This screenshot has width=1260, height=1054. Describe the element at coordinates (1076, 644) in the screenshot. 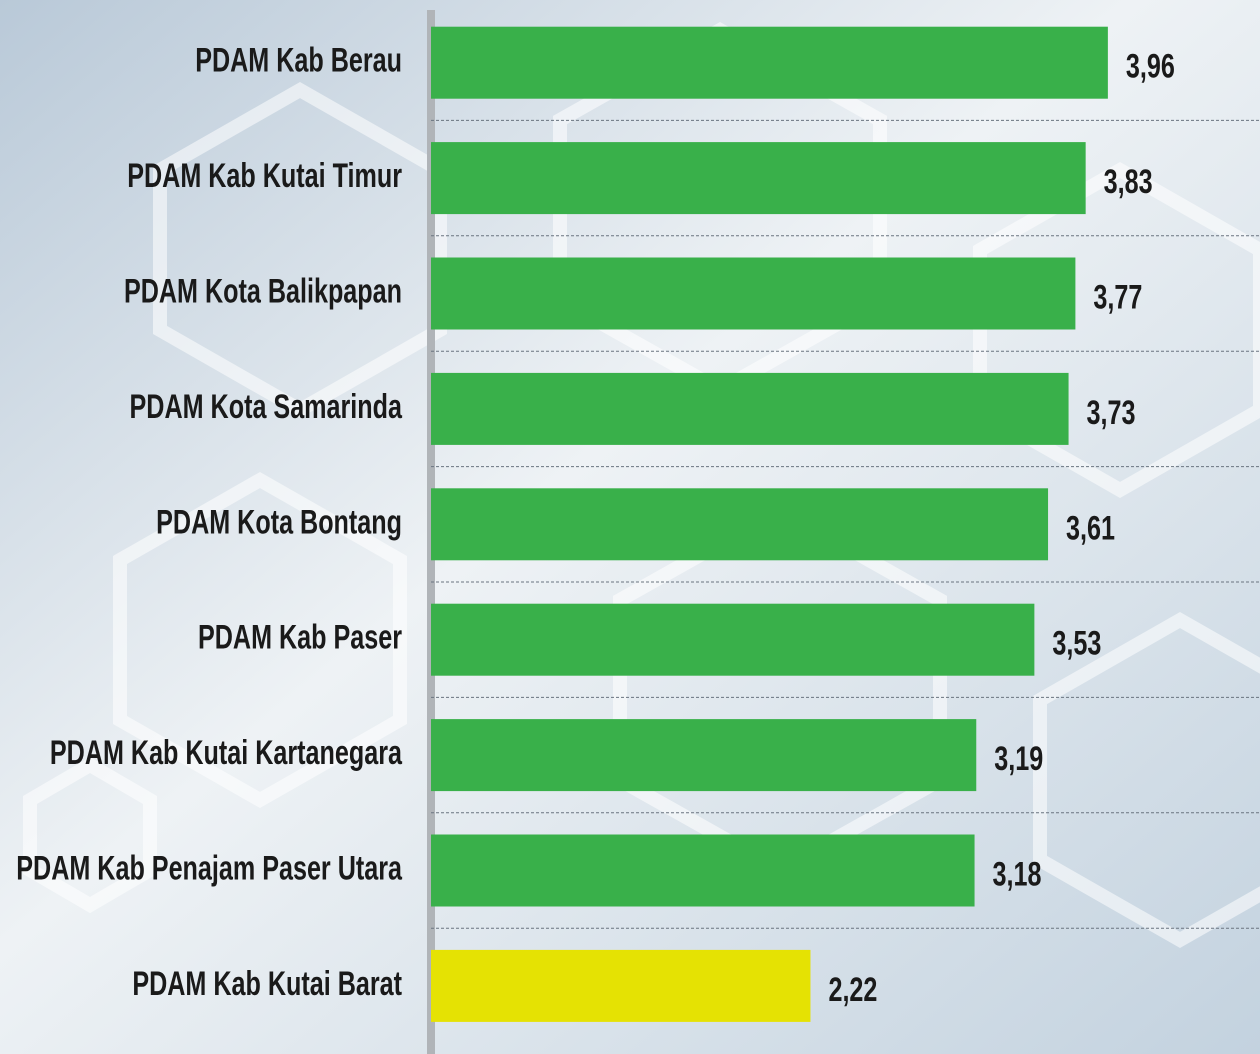

I see `value-label: 3,53` at that location.